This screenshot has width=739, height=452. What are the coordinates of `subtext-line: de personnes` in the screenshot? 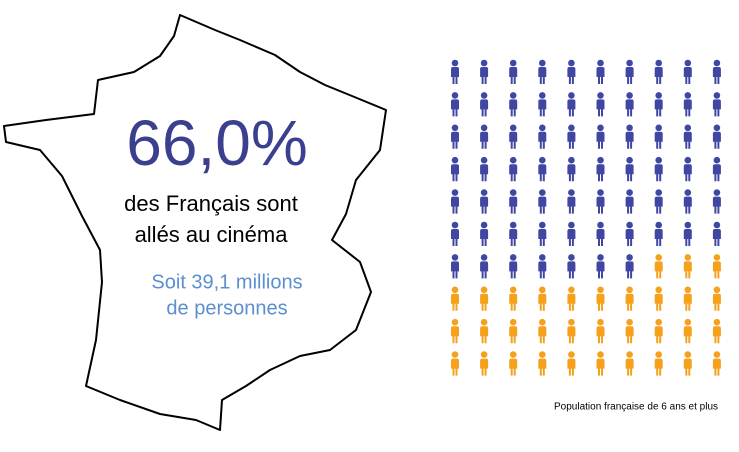 It's located at (226, 308).